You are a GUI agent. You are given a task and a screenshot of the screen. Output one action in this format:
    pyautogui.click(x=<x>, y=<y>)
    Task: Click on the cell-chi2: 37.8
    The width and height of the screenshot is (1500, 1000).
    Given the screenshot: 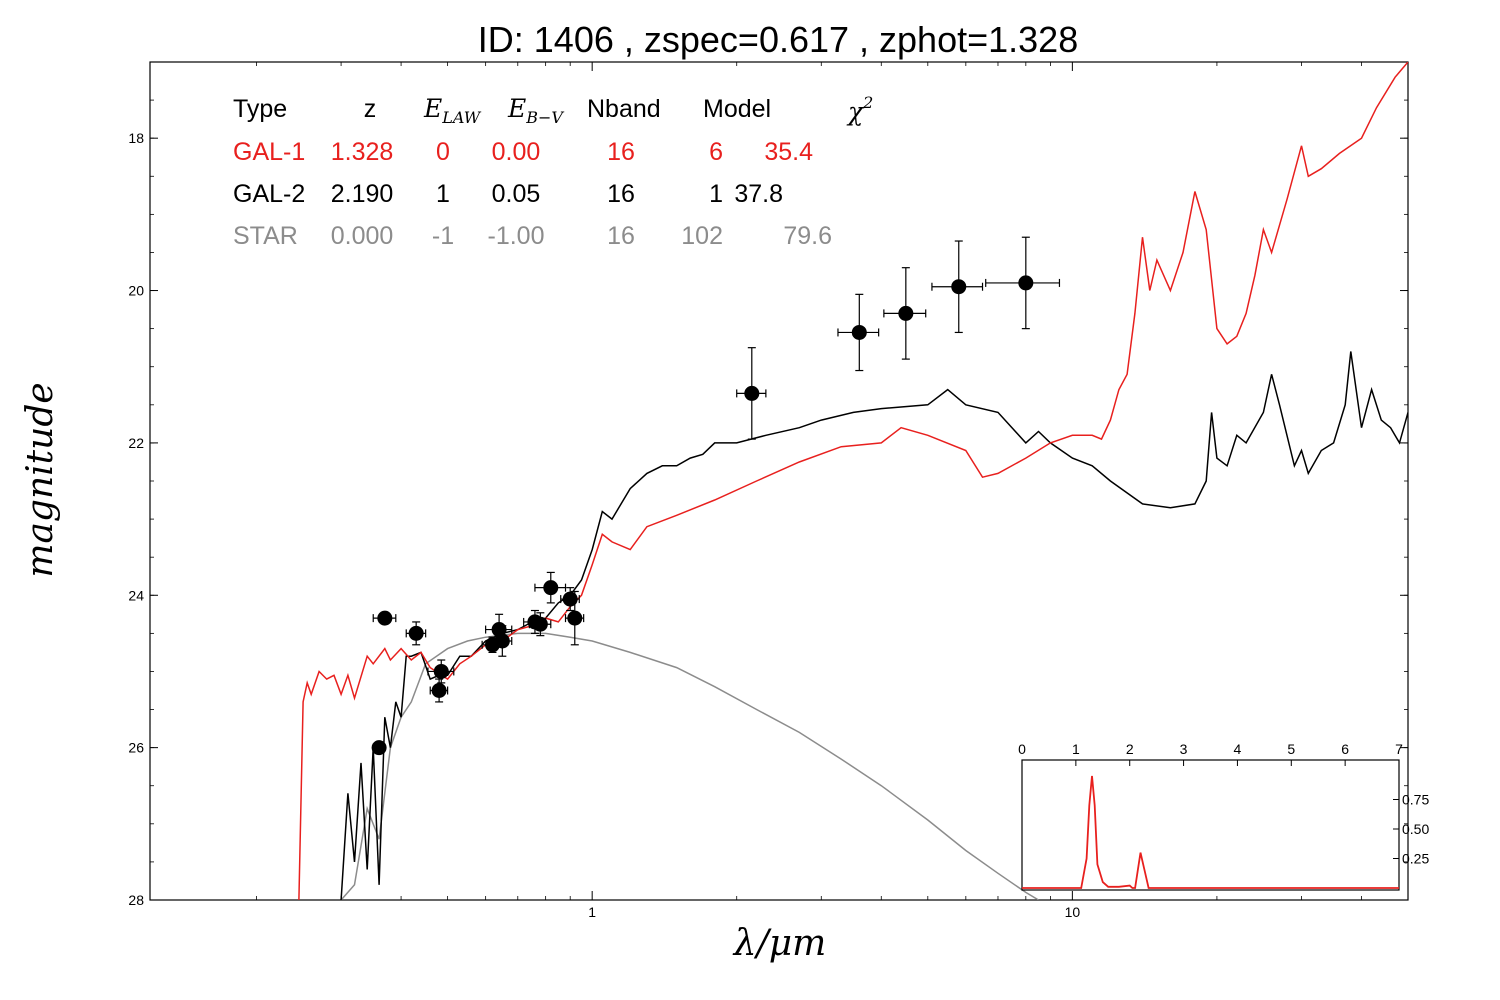 What is the action you would take?
    pyautogui.click(x=758, y=194)
    